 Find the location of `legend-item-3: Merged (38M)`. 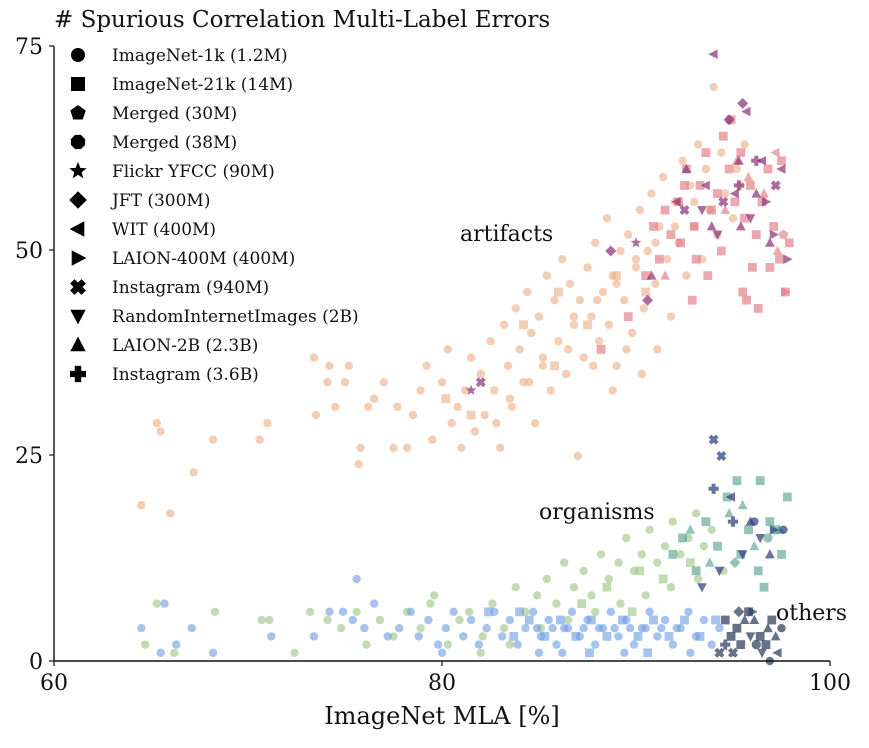

legend-item-3: Merged (38M) is located at coordinates (153, 143).